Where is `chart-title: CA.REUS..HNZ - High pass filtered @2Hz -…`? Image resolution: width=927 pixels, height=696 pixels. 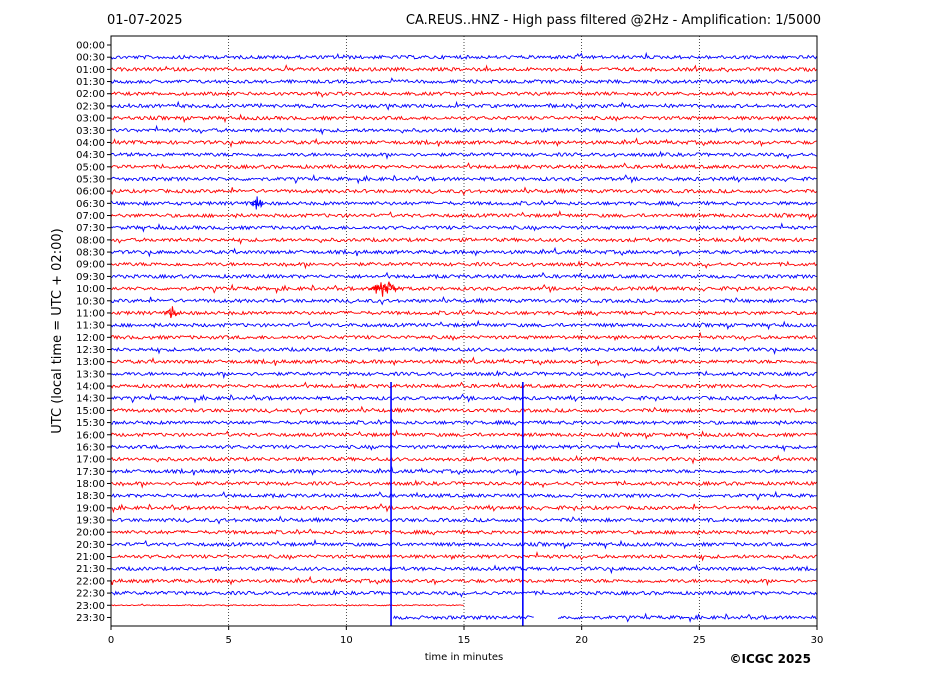
chart-title: CA.REUS..HNZ - High pass filtered @2Hz -… is located at coordinates (613, 20).